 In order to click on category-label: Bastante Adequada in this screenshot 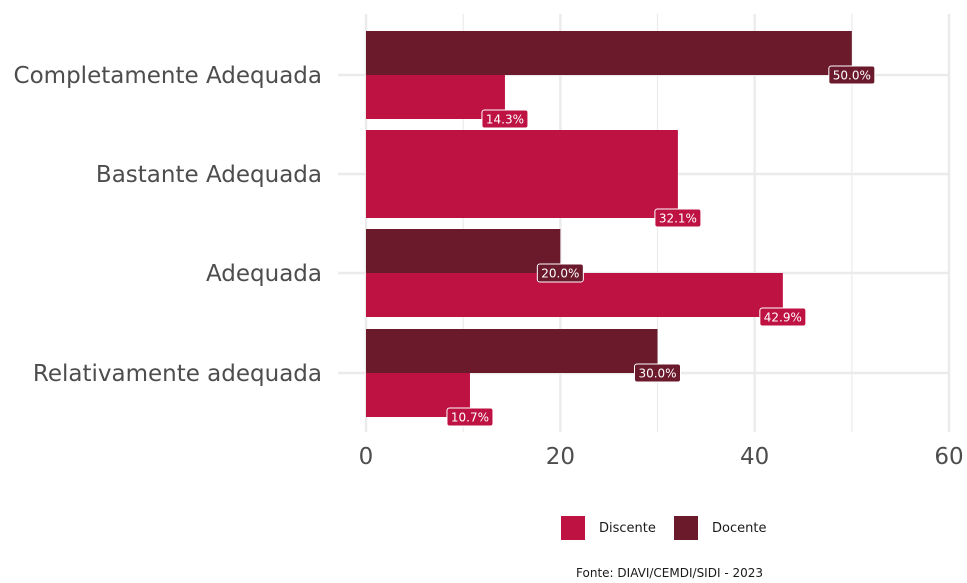, I will do `click(209, 175)`.